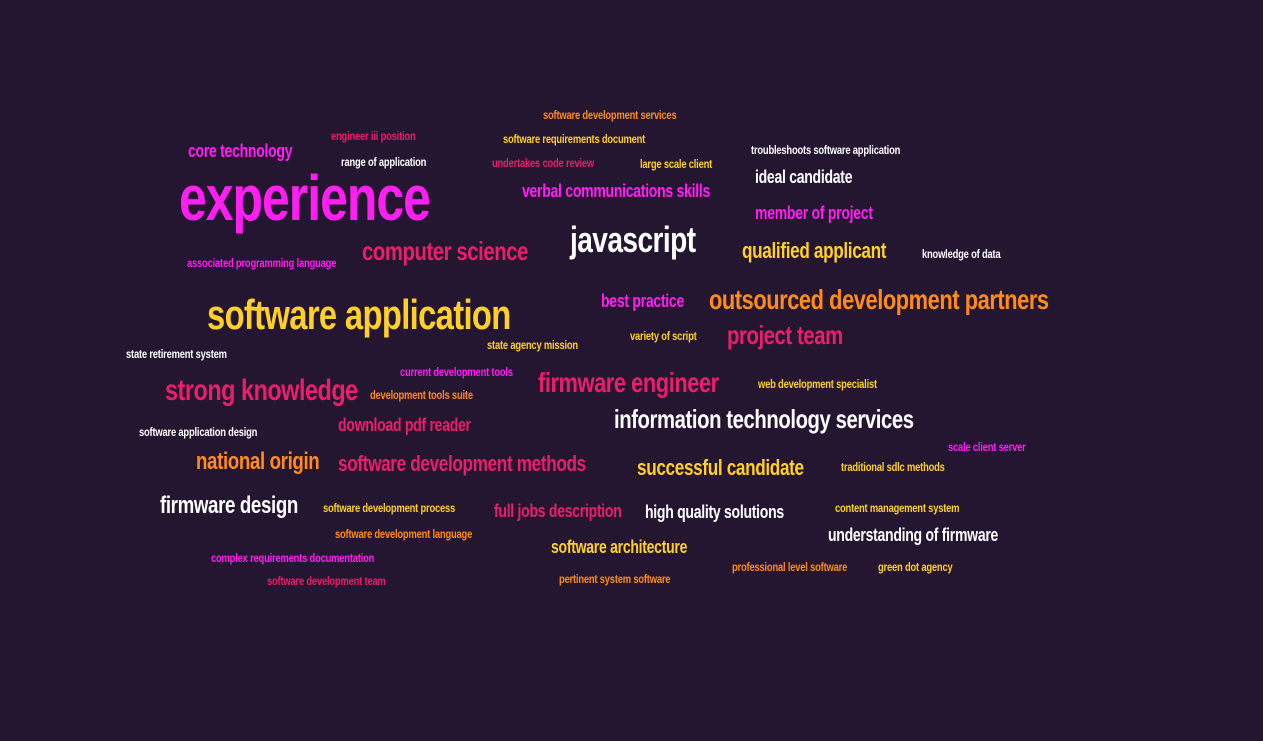 The height and width of the screenshot is (741, 1263). What do you see at coordinates (445, 251) in the screenshot?
I see `word-computer-science: computer science` at bounding box center [445, 251].